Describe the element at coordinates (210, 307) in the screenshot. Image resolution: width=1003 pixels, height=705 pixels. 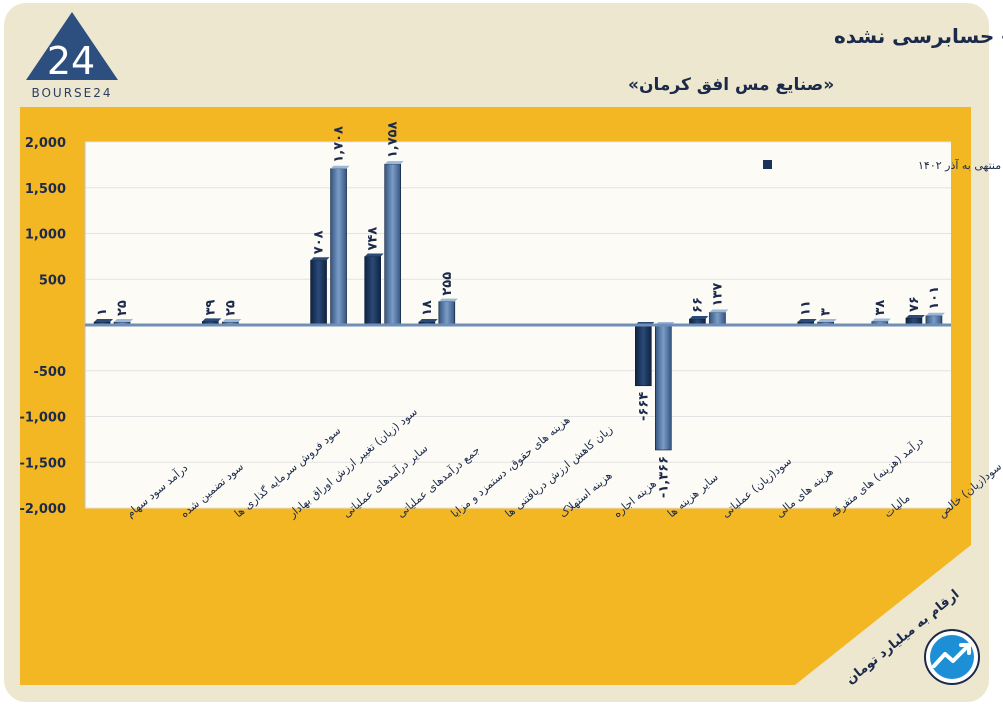
I see `data-label: ۳۹` at that location.